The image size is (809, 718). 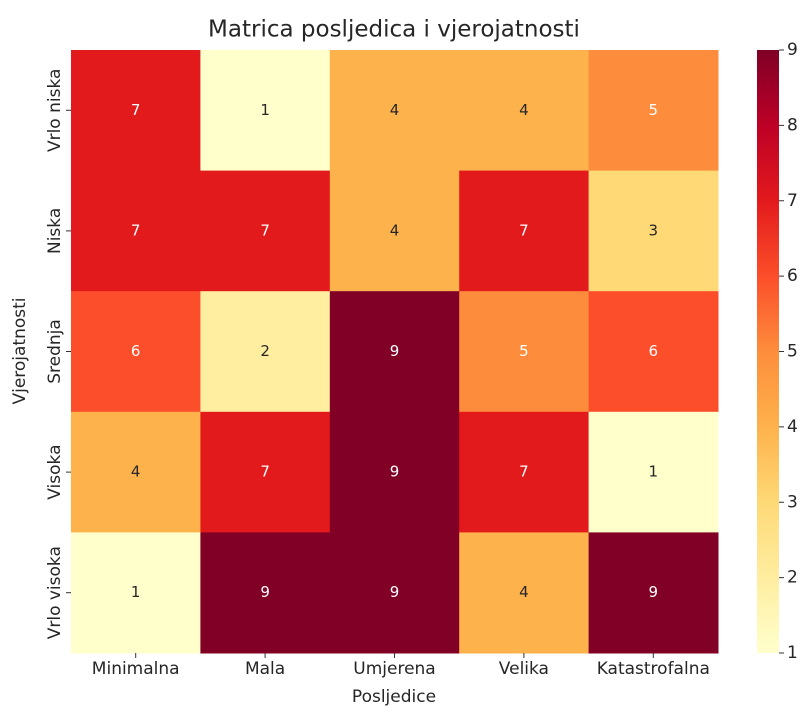 What do you see at coordinates (394, 669) in the screenshot?
I see `x-tick-label: Umjerena` at bounding box center [394, 669].